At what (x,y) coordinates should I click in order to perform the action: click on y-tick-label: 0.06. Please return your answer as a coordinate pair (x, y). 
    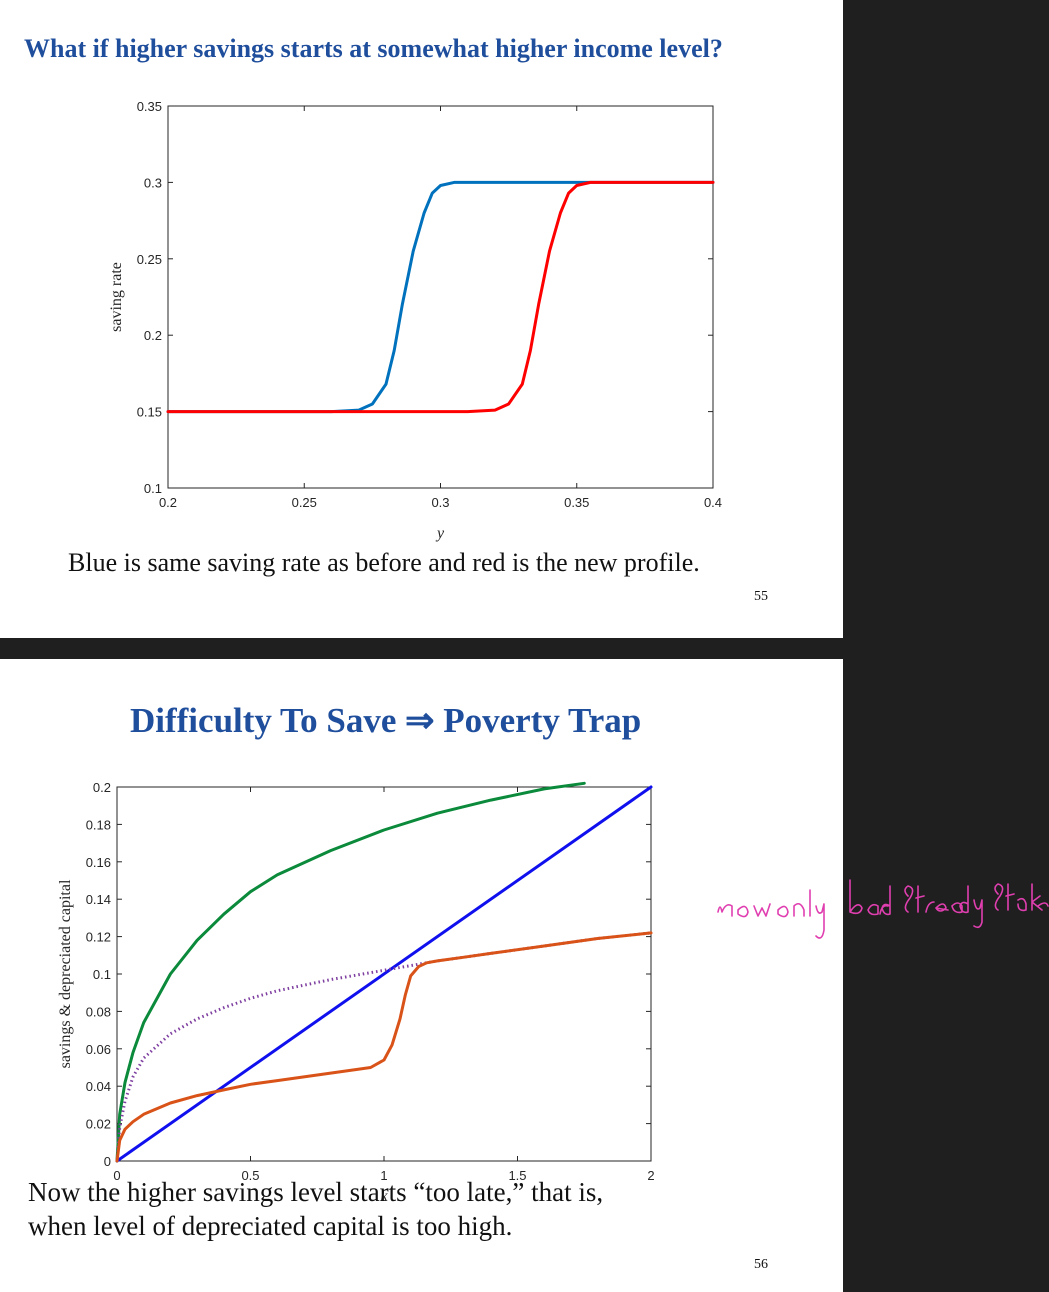
    Looking at the image, I should click on (98, 1049).